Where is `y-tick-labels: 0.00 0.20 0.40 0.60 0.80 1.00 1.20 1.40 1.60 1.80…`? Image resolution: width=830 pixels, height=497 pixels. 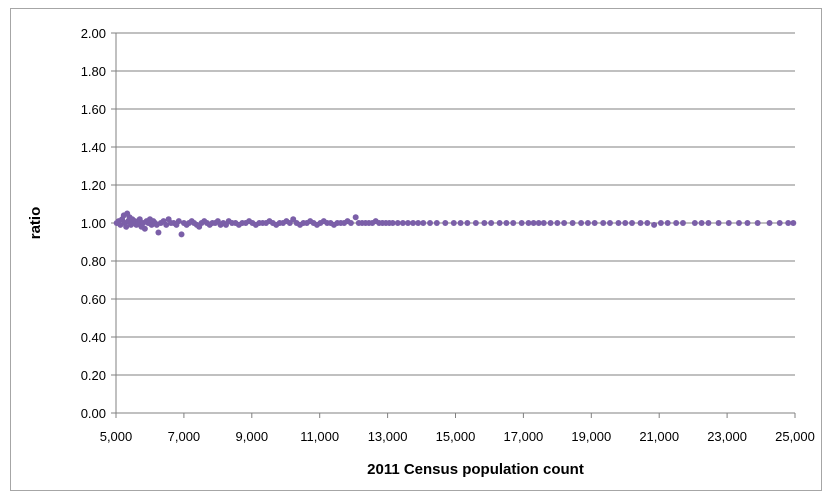
y-tick-labels: 0.00 0.20 0.40 0.60 0.80 1.00 1.20 1.40 1.60 1.80… is located at coordinates (93, 223).